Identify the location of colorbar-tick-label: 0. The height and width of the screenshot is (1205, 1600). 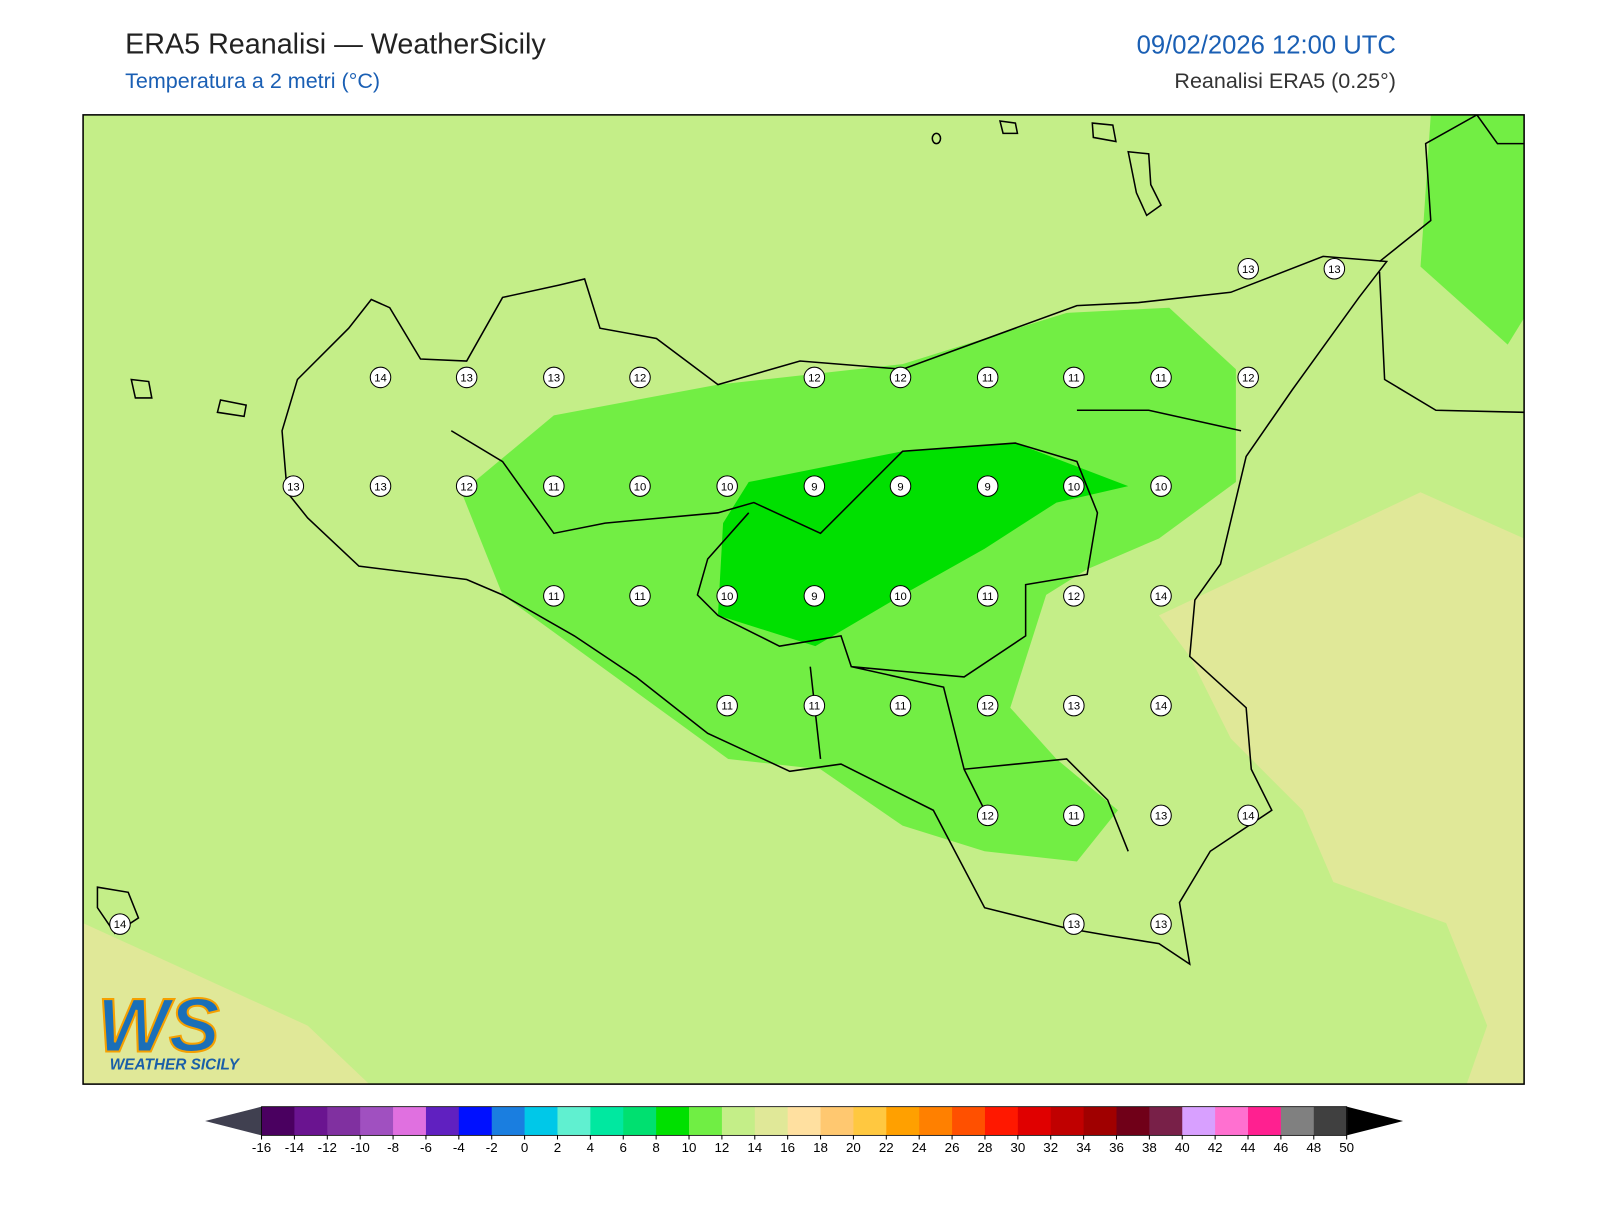
(524, 1147).